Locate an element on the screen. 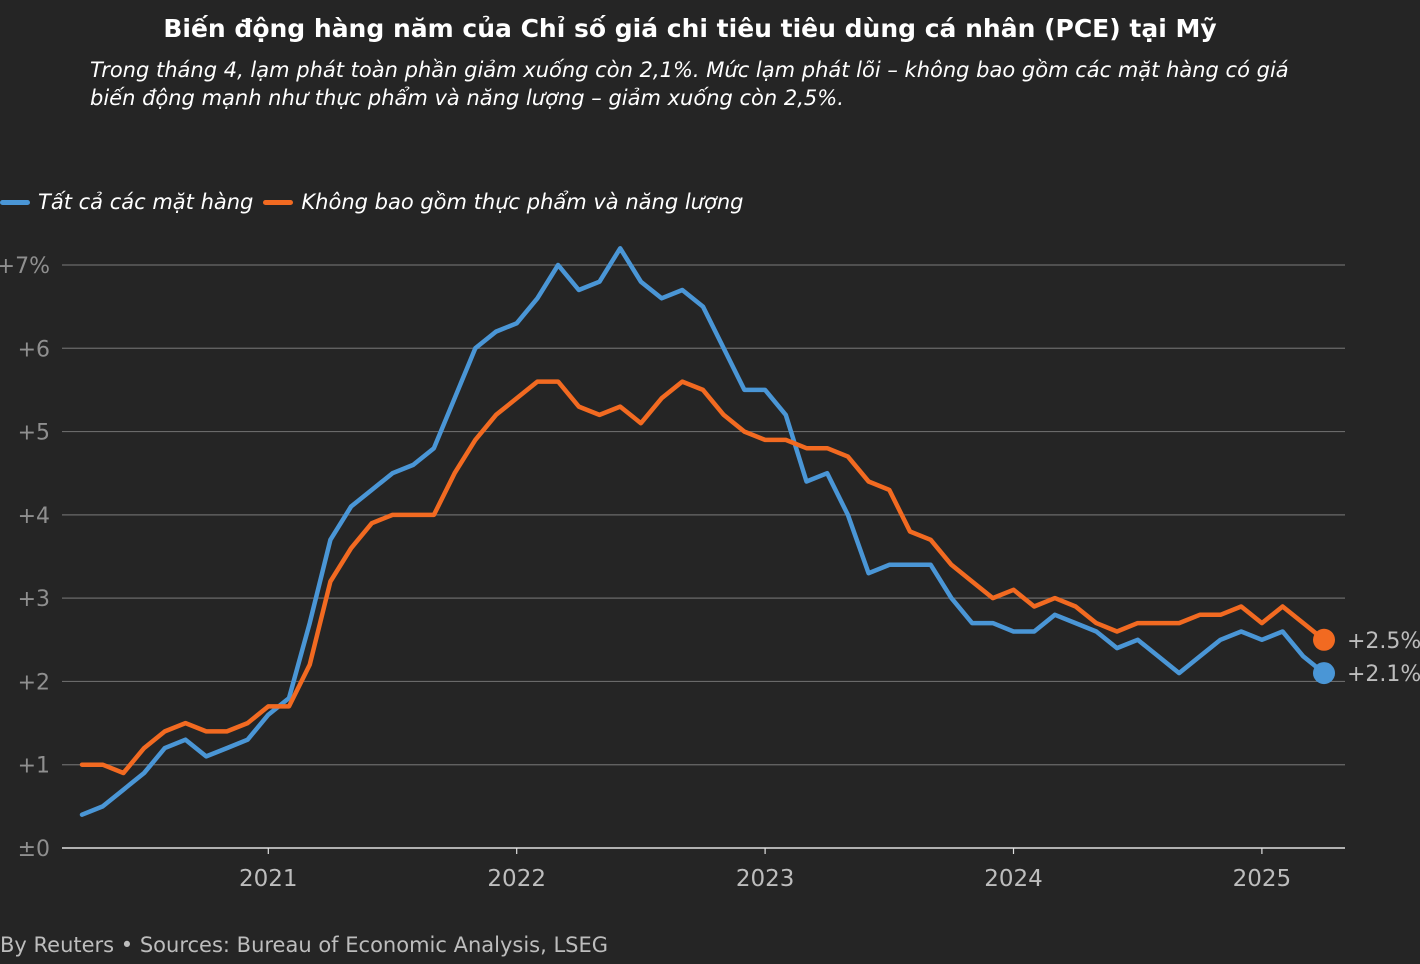 Image resolution: width=1420 pixels, height=964 pixels. x-tick-label: 2025 is located at coordinates (1262, 879).